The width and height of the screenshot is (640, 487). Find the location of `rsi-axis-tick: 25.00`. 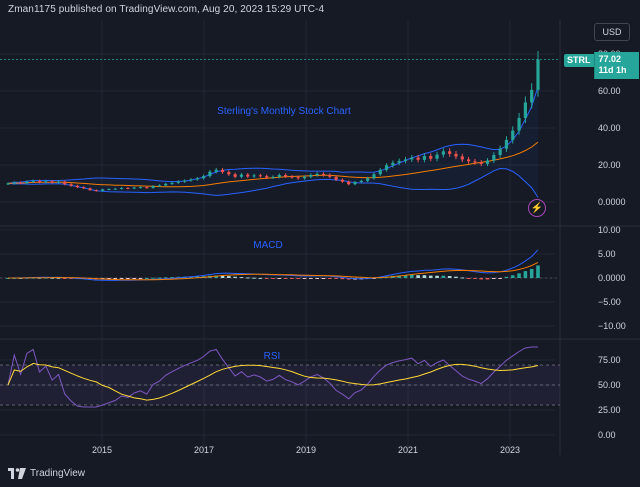

rsi-axis-tick: 25.00 is located at coordinates (609, 410).